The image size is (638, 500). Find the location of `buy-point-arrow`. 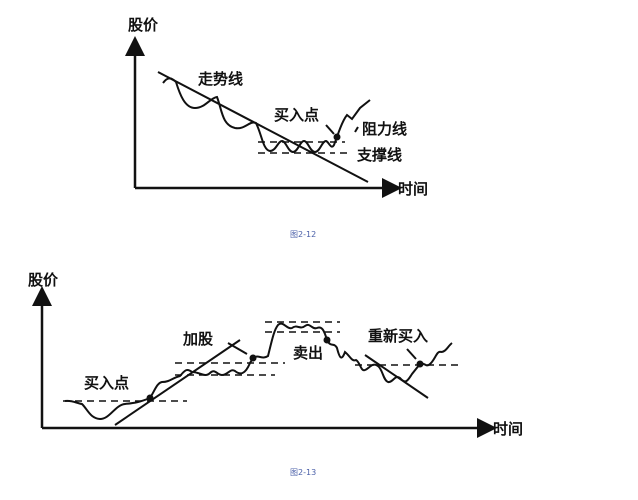

buy-point-arrow is located at coordinates (330, 129).